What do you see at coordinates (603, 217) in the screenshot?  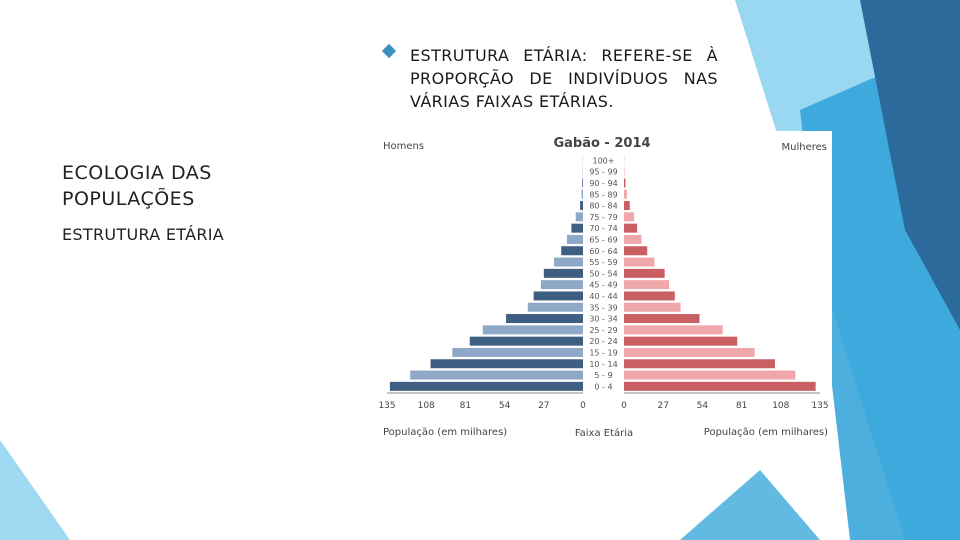 I see `age-group-label: 75 - 79` at bounding box center [603, 217].